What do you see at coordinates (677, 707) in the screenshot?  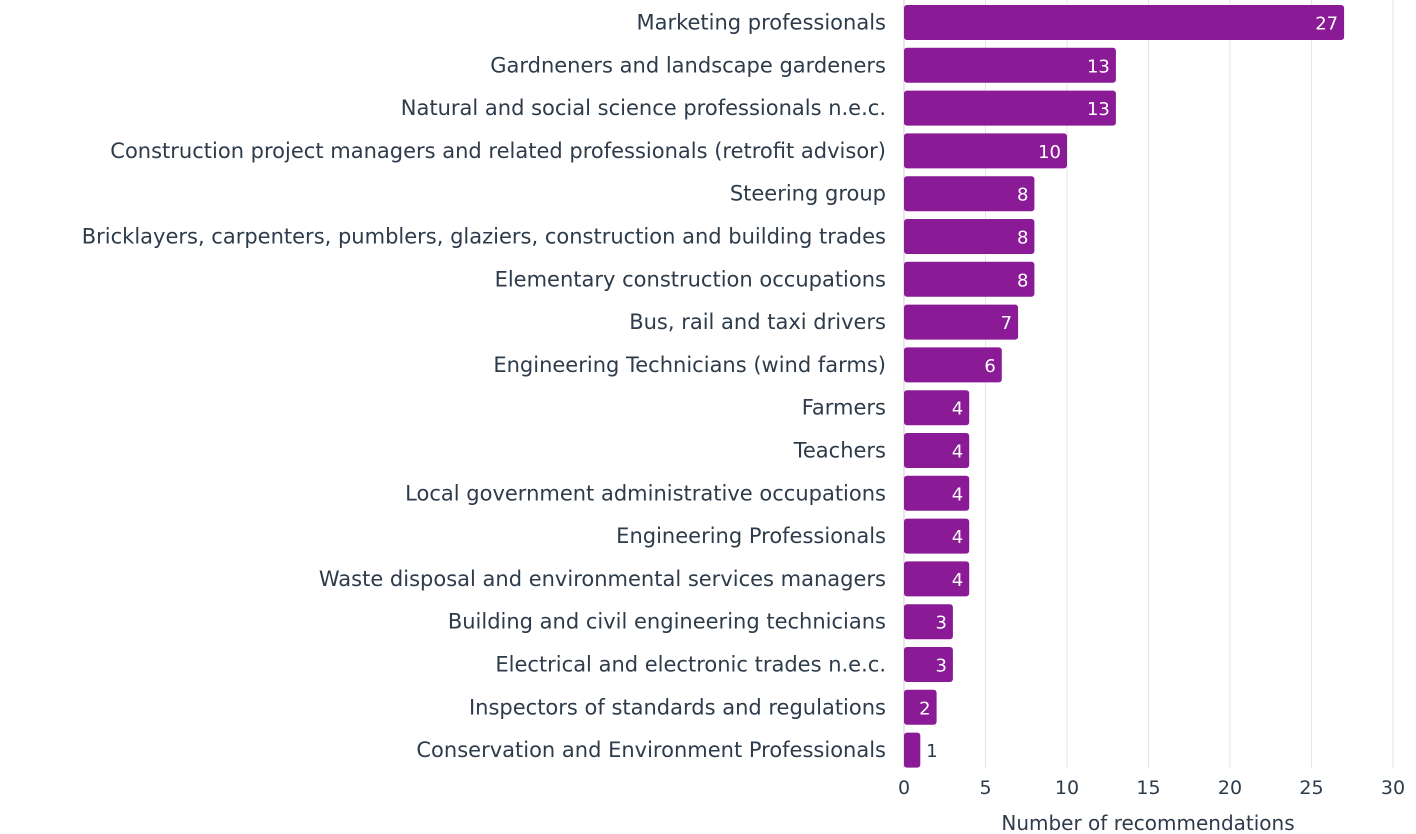 I see `category-label: Inspectors of standards and regulations` at bounding box center [677, 707].